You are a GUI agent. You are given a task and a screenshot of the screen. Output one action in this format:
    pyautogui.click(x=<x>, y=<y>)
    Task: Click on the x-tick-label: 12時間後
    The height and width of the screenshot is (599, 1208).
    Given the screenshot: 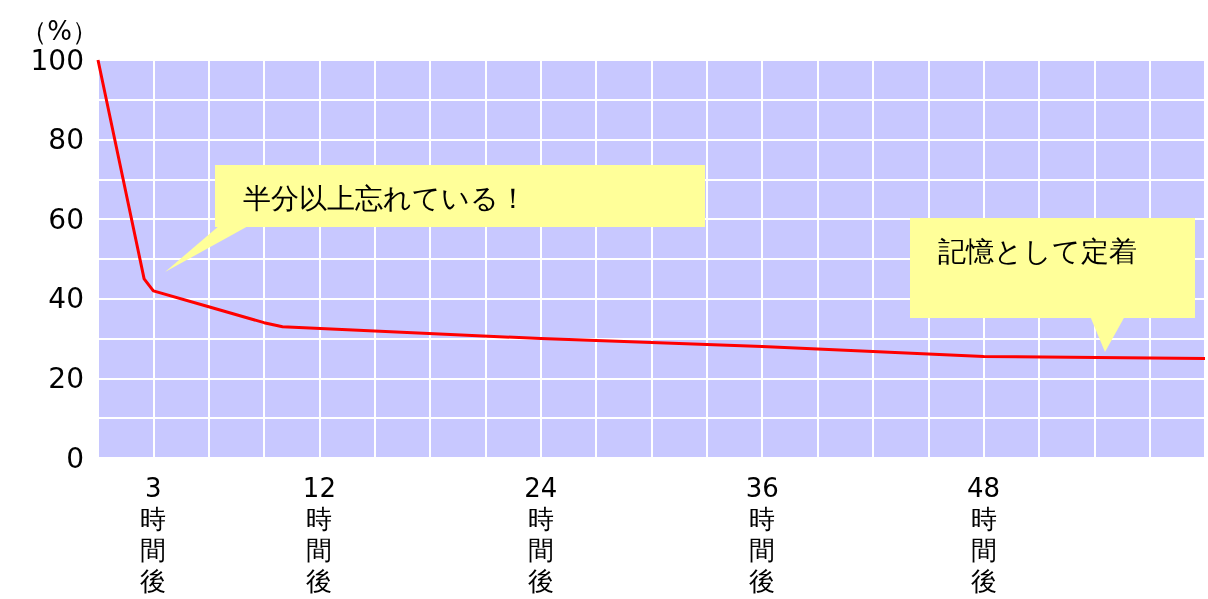 What is the action you would take?
    pyautogui.click(x=319, y=534)
    